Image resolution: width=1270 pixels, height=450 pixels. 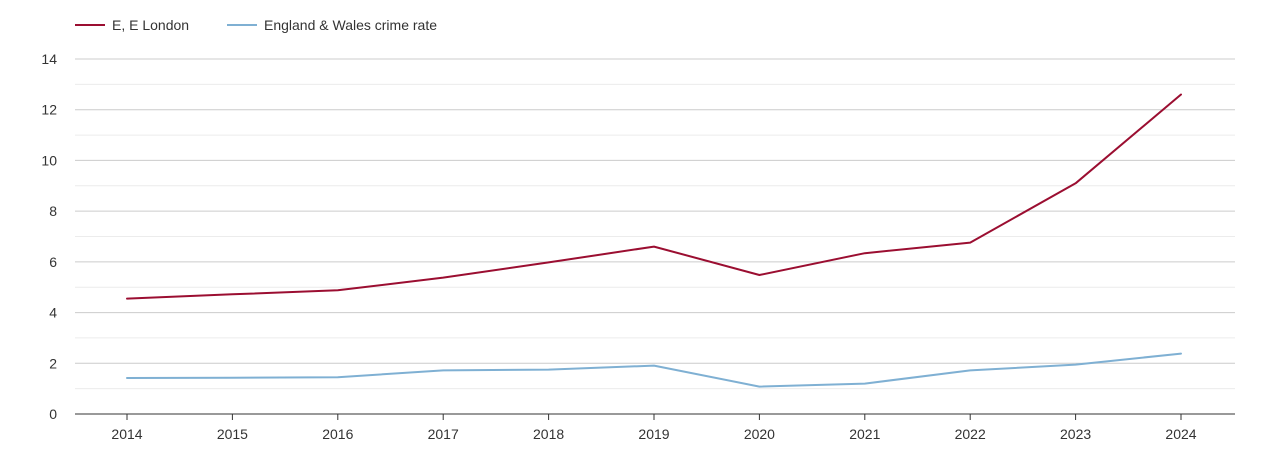 What do you see at coordinates (53, 211) in the screenshot?
I see `y-tick-label: 8` at bounding box center [53, 211].